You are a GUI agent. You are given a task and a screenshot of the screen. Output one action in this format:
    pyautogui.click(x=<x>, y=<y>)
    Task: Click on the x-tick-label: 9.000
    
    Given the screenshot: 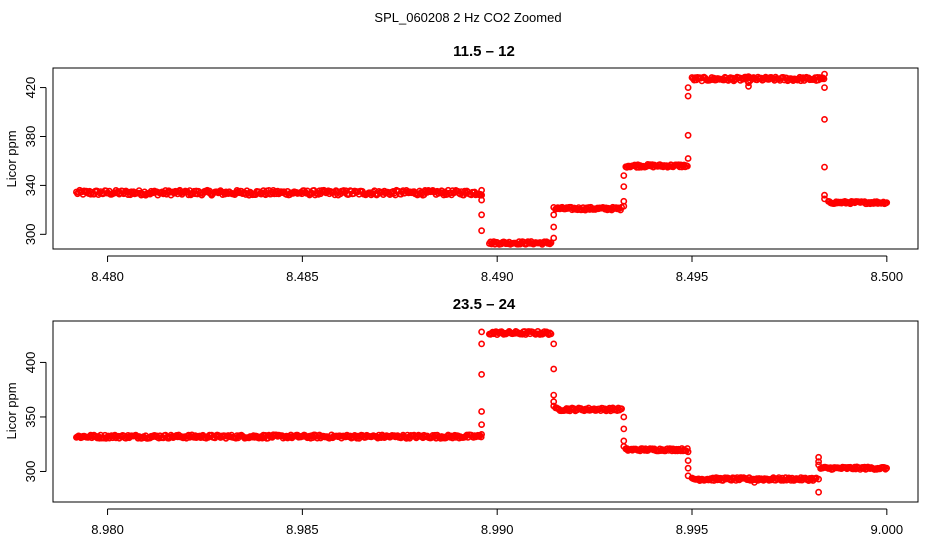 What is the action you would take?
    pyautogui.click(x=887, y=529)
    